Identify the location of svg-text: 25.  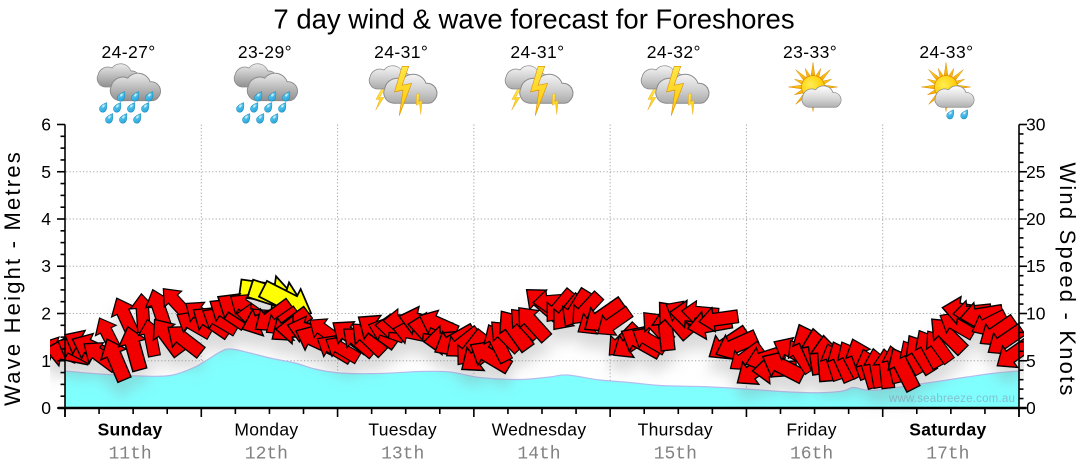
(1035, 172).